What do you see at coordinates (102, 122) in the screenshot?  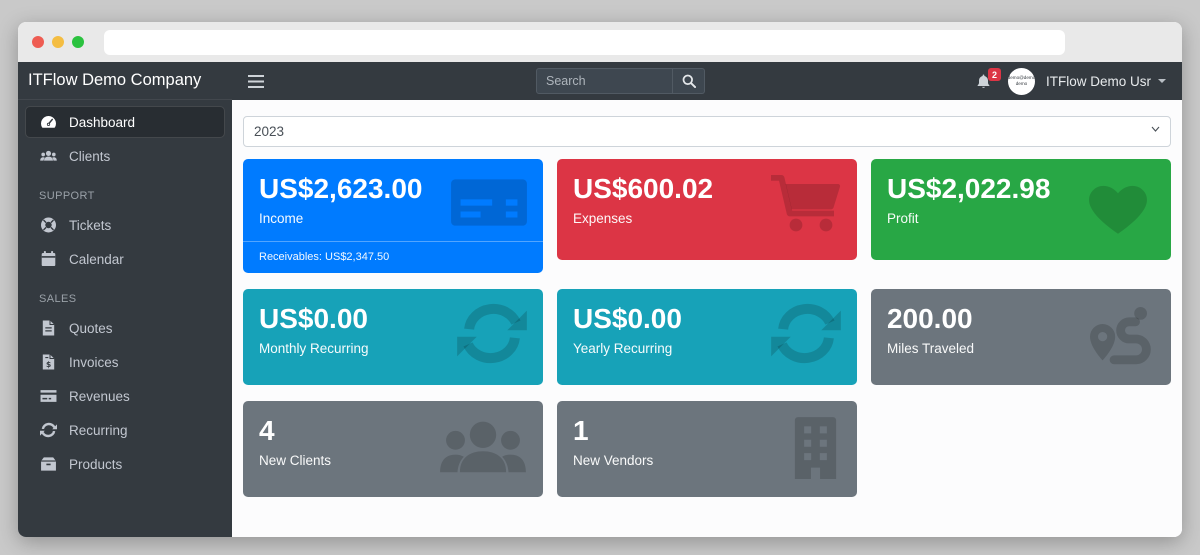 I see `sidebar-item-label: Dashboard` at bounding box center [102, 122].